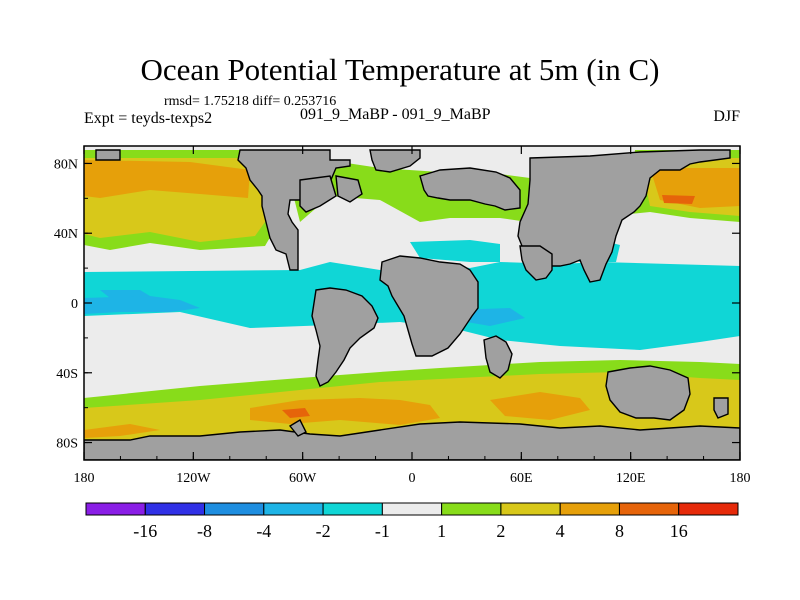 The height and width of the screenshot is (600, 800). I want to click on colorbar-label: 4, so click(560, 531).